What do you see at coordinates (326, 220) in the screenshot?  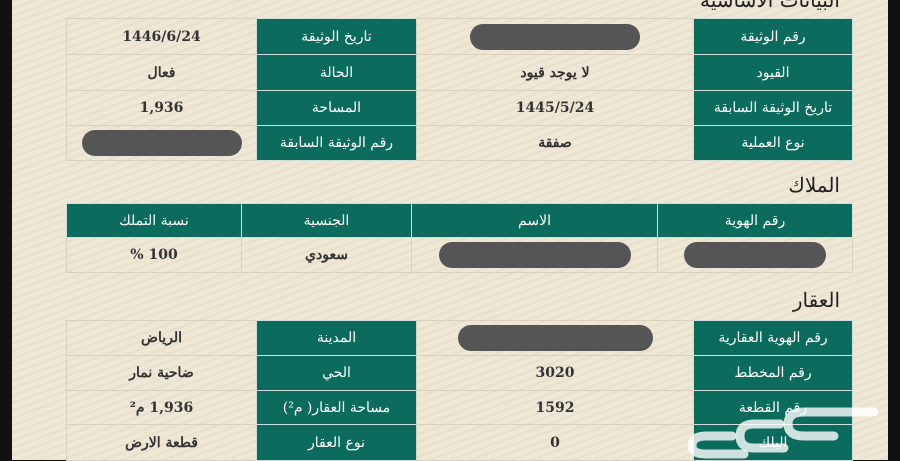 I see `header-nationality: الجنسية` at bounding box center [326, 220].